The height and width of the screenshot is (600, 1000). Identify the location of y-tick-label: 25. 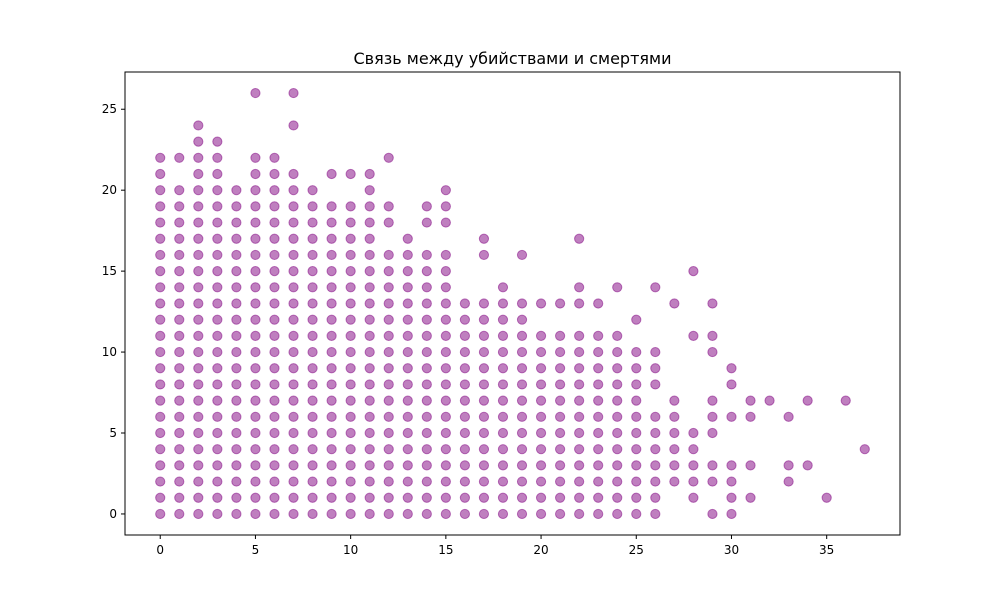
(109, 109).